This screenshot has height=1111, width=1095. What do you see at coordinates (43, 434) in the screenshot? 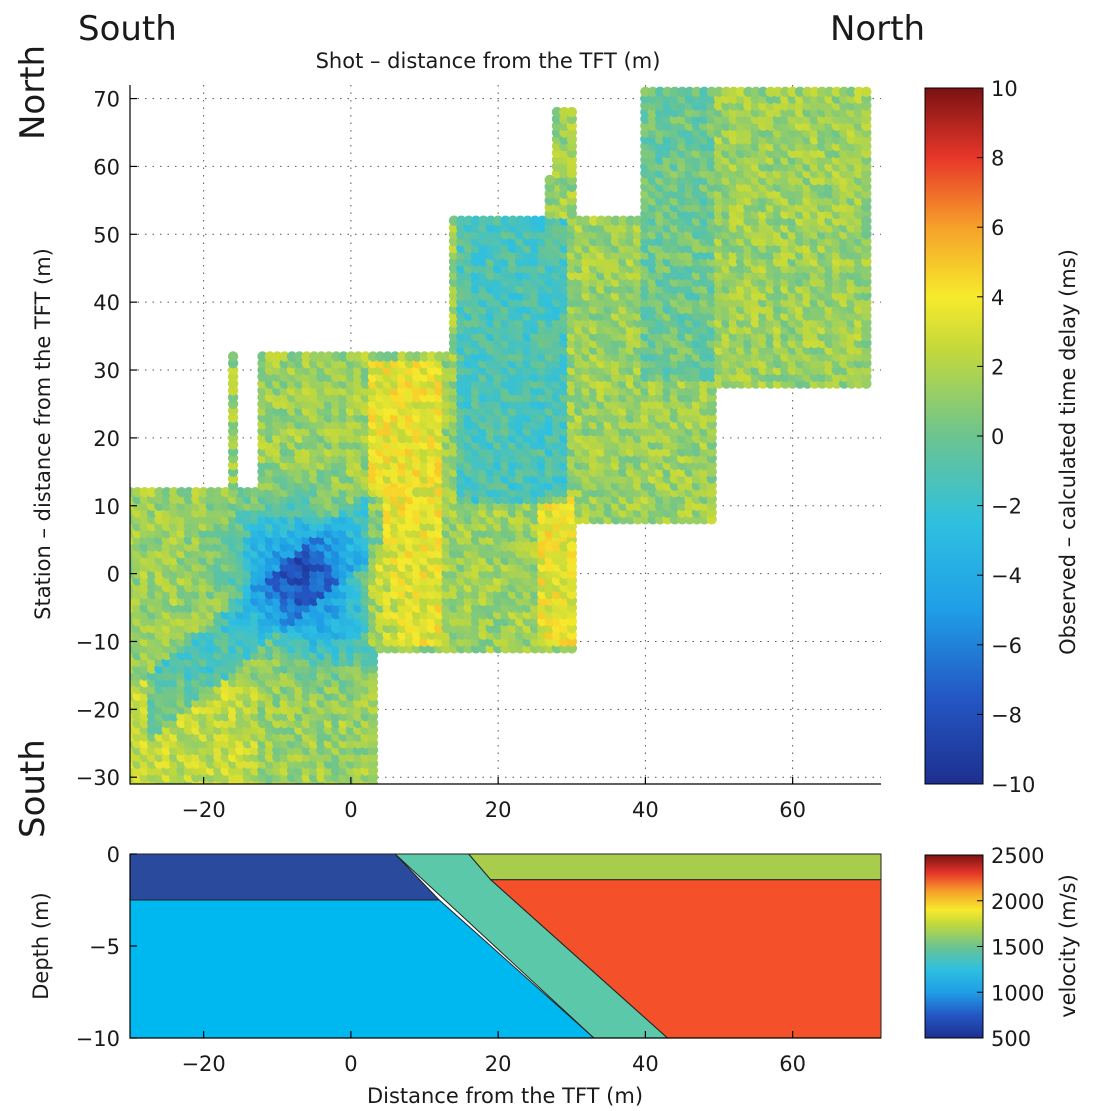
I see `top-y-axis-title: Station – distance from the TFT (m)` at bounding box center [43, 434].